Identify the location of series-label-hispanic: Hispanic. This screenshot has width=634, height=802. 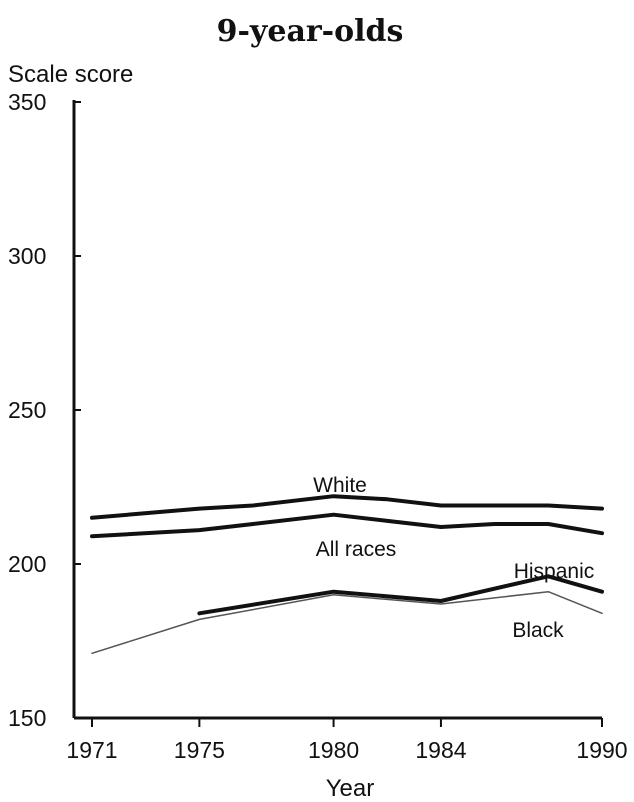
(554, 571).